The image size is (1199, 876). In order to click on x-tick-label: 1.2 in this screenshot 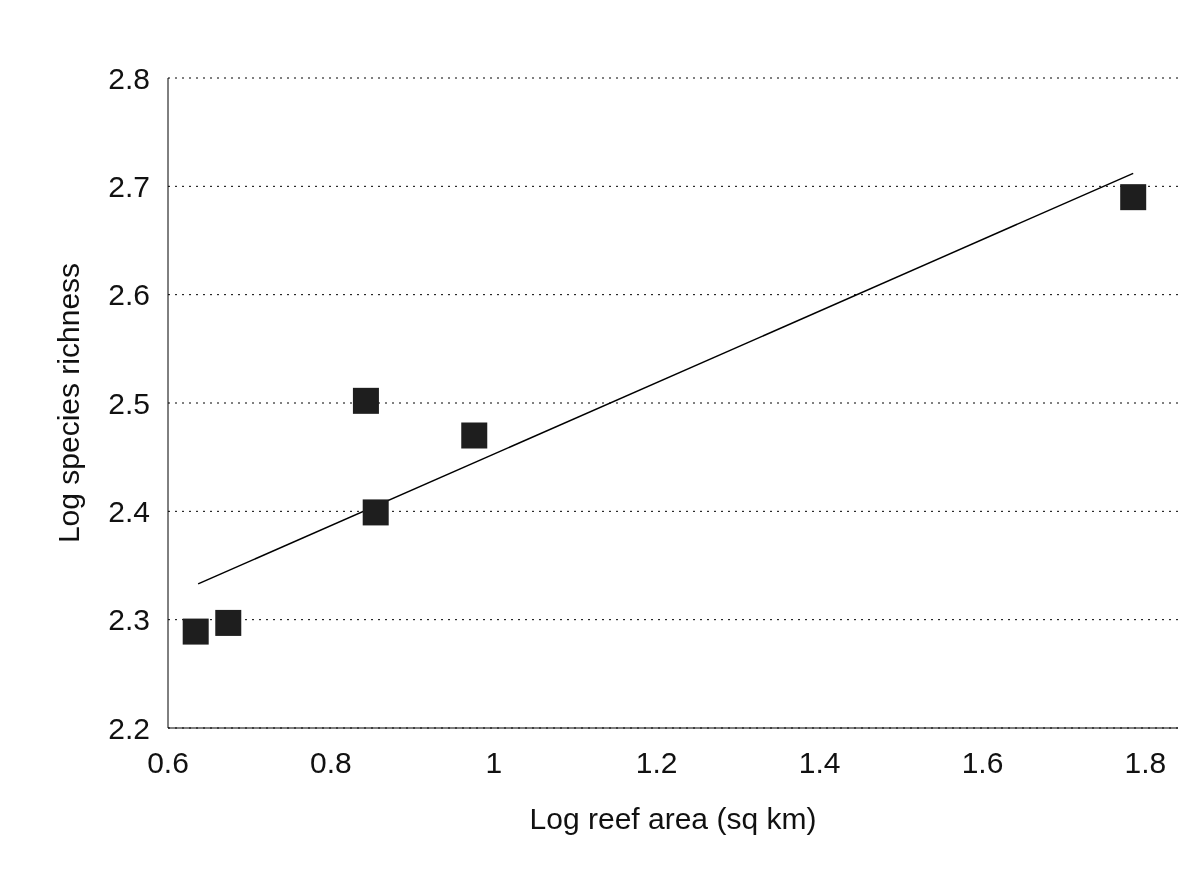, I will do `click(656, 763)`.